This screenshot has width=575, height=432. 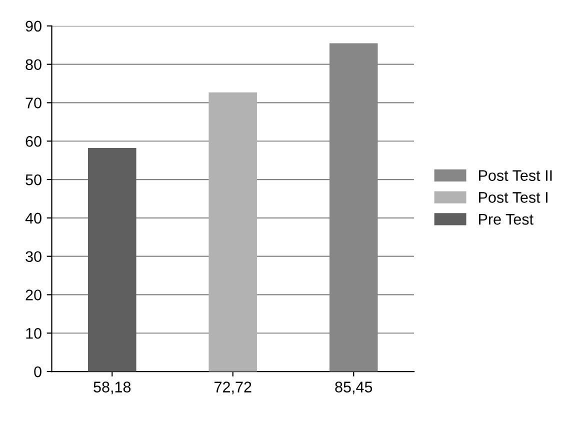 I want to click on legend-label: Post Test II, so click(x=515, y=175).